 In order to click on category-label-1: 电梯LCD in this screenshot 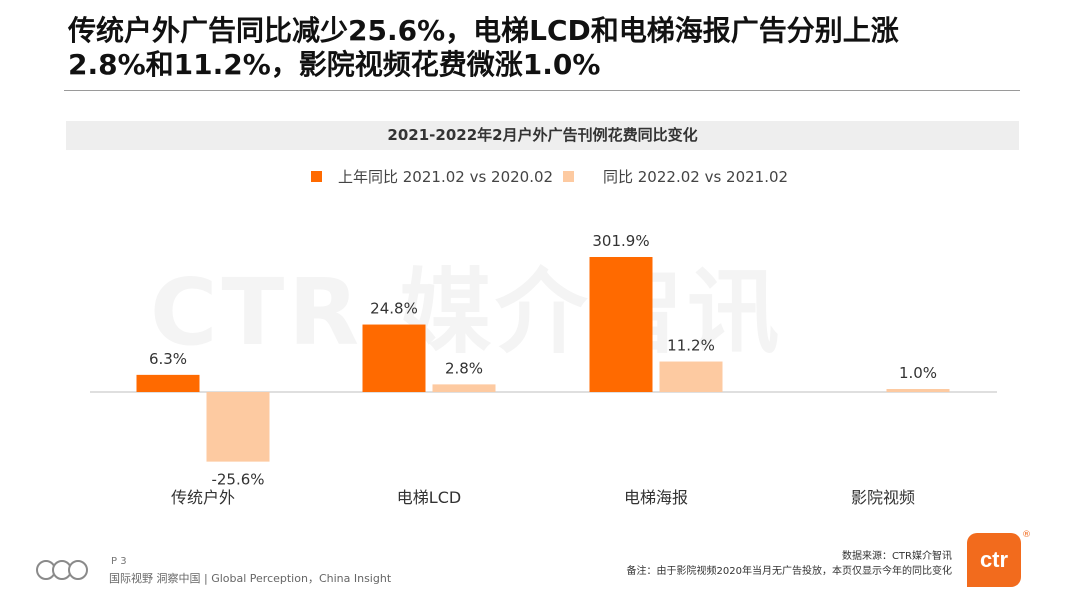, I will do `click(429, 497)`.